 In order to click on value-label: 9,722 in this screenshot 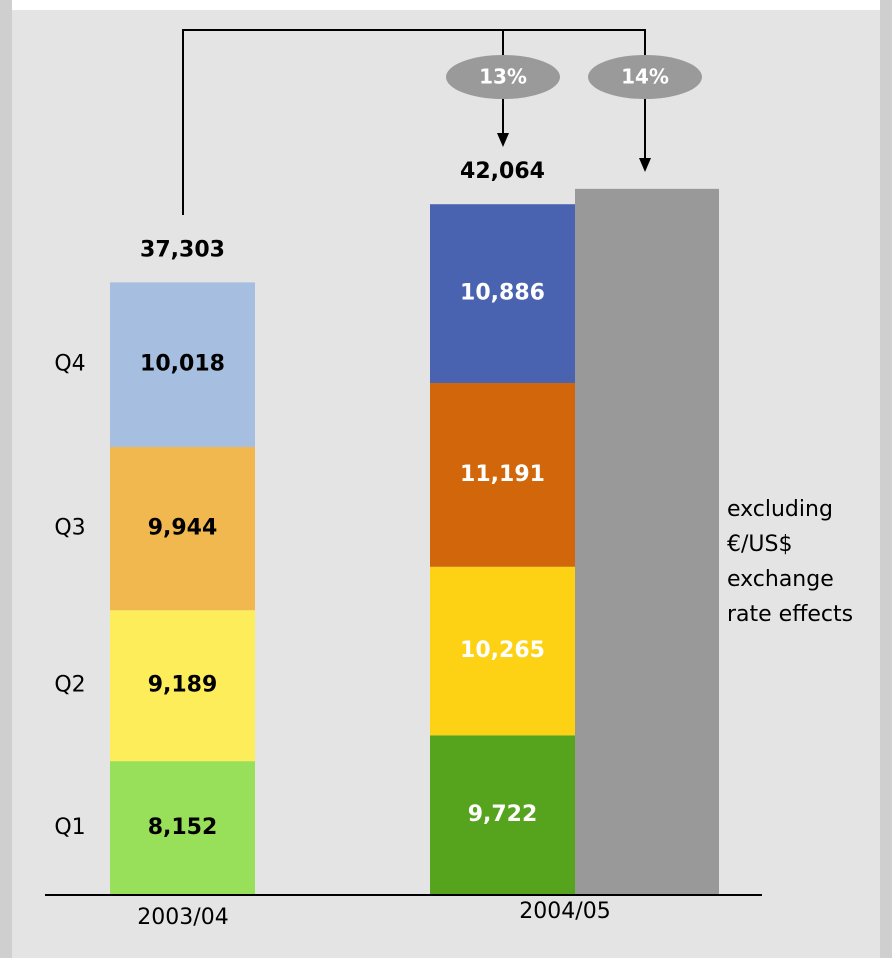, I will do `click(503, 814)`.